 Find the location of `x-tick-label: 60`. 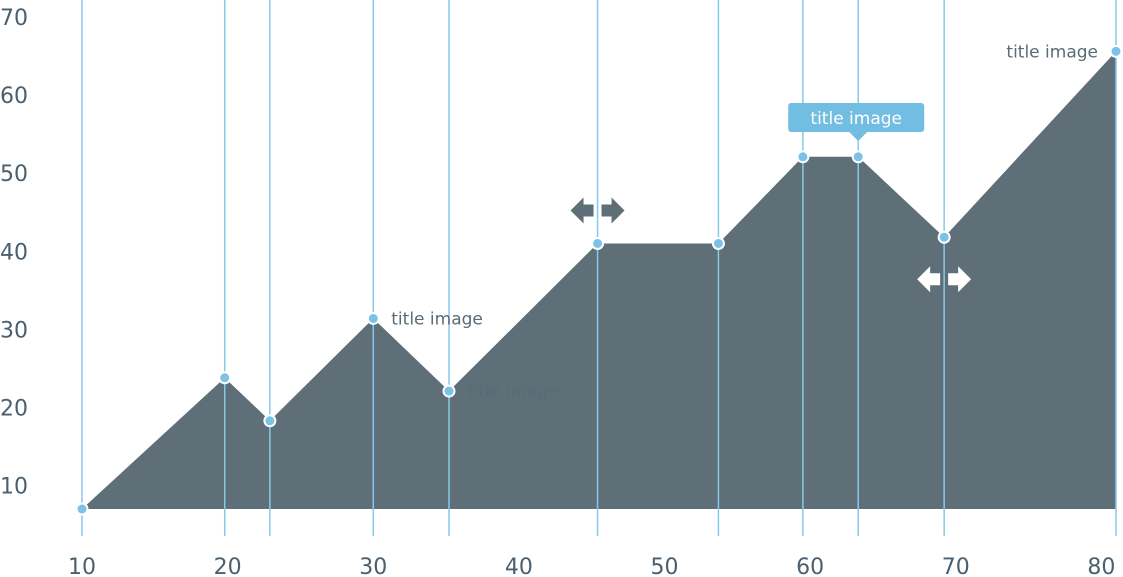

x-tick-label: 60 is located at coordinates (810, 566).